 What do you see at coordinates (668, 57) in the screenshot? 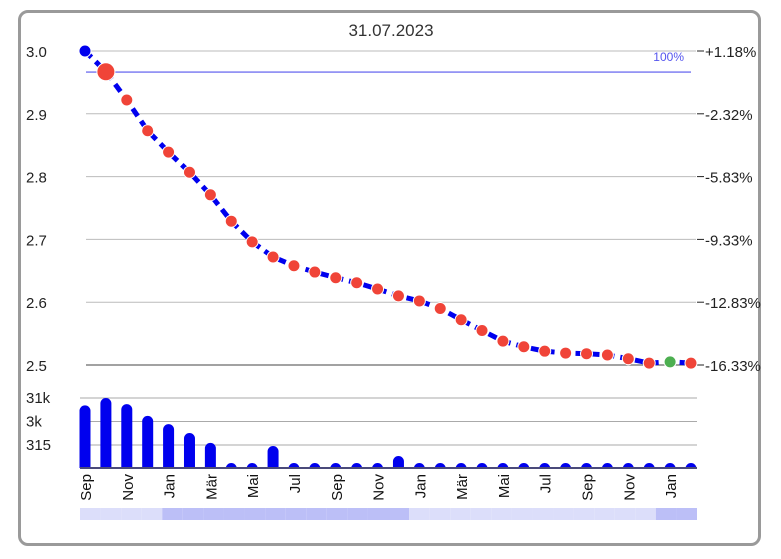
I see `reference-line-label: 100%` at bounding box center [668, 57].